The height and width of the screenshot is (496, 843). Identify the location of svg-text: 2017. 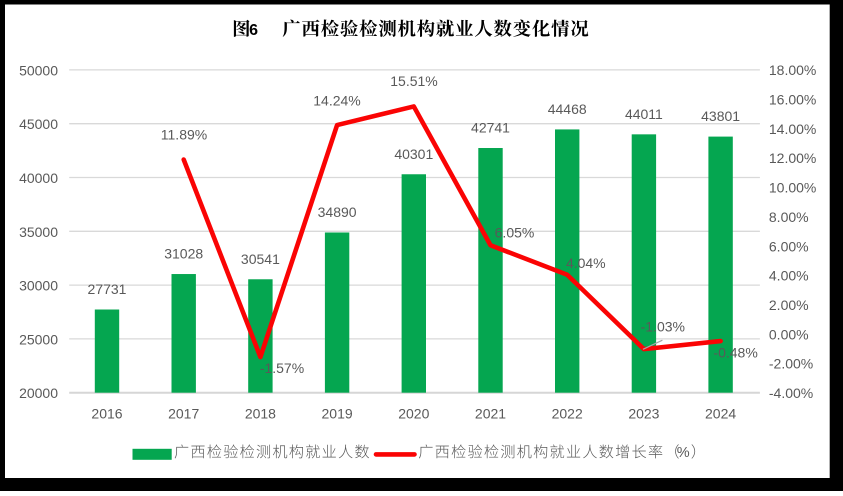
(183, 414).